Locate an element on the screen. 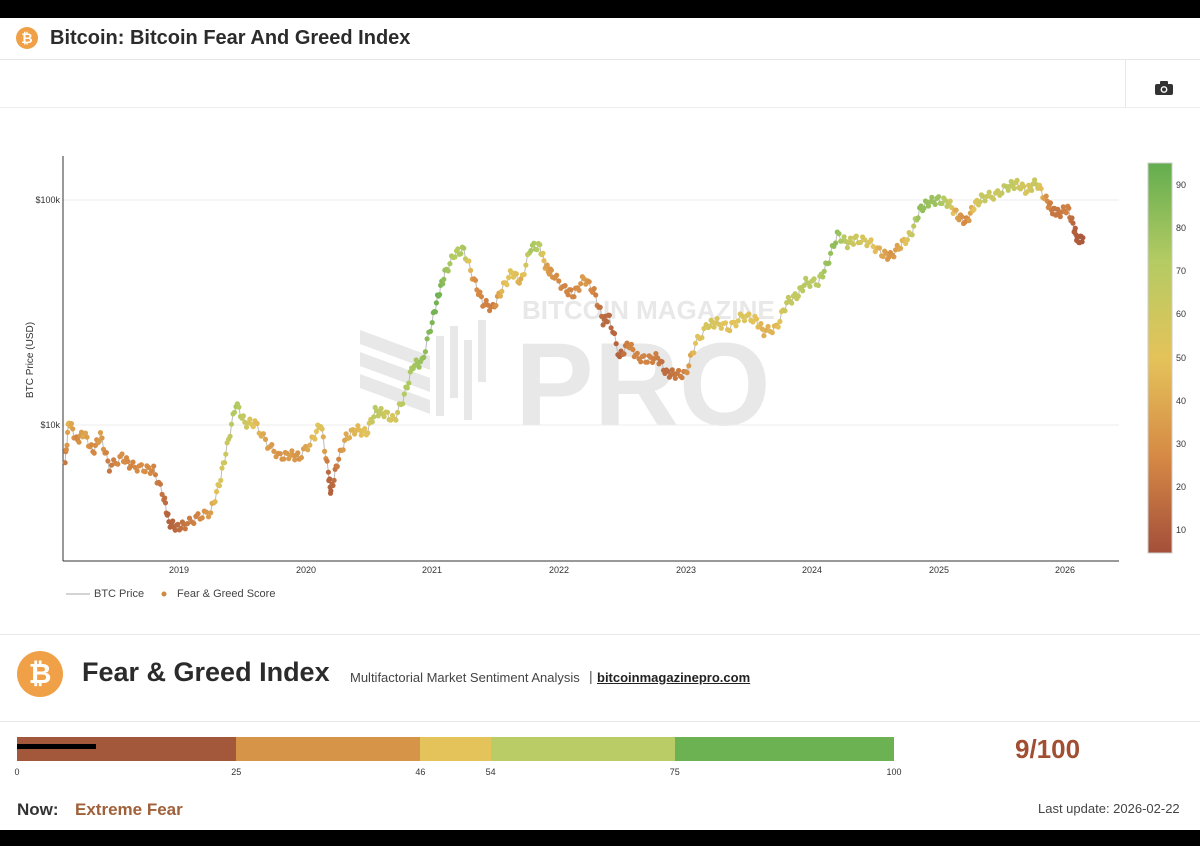 This screenshot has width=1200, height=846. camera-icon is located at coordinates (1164, 88).